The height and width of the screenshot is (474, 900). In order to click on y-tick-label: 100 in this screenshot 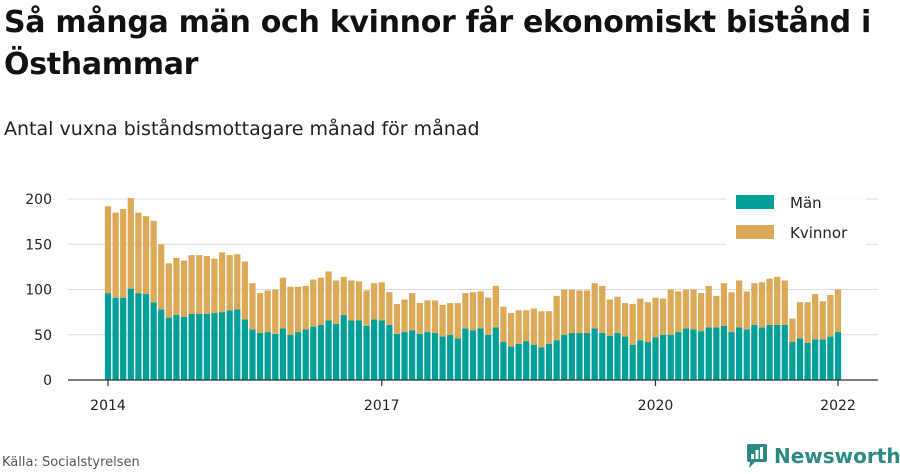, I will do `click(38, 291)`.